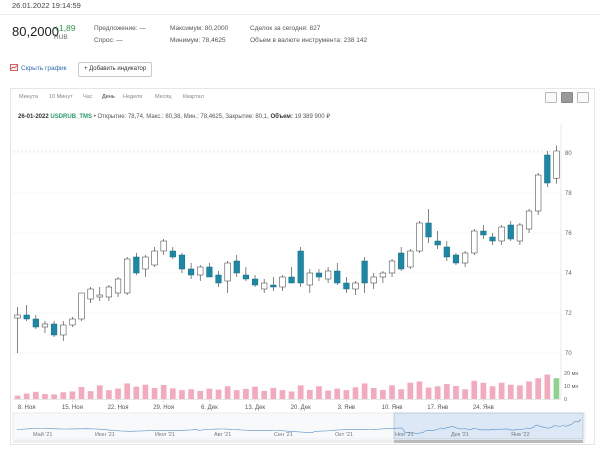 This screenshot has width=600, height=449. I want to click on timeframe-tab: День, so click(108, 97).